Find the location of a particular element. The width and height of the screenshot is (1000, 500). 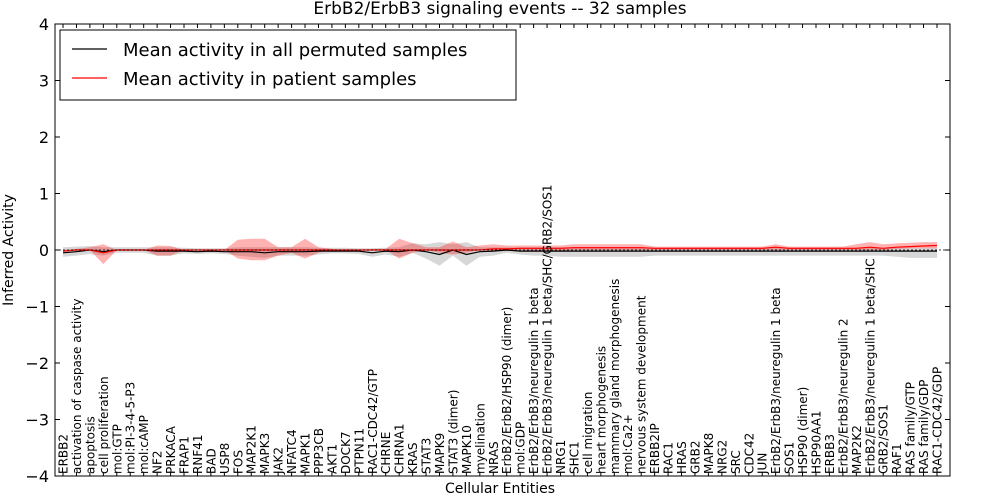

x-tick-label: ErbB2/ErbB2/HSP90 (dimer) is located at coordinates (507, 390).